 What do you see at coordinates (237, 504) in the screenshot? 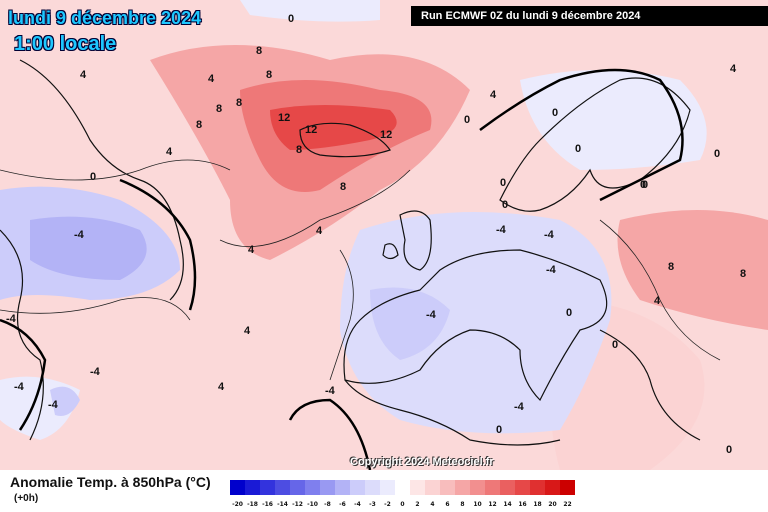
I see `scale-tick-label: -20` at bounding box center [237, 504].